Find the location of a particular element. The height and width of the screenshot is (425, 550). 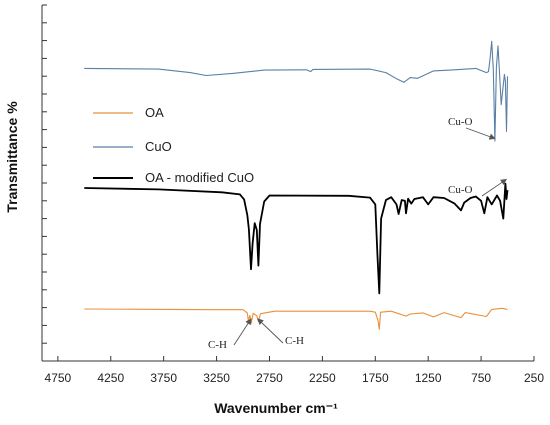

x-tick-label: 2250 is located at coordinates (322, 378).